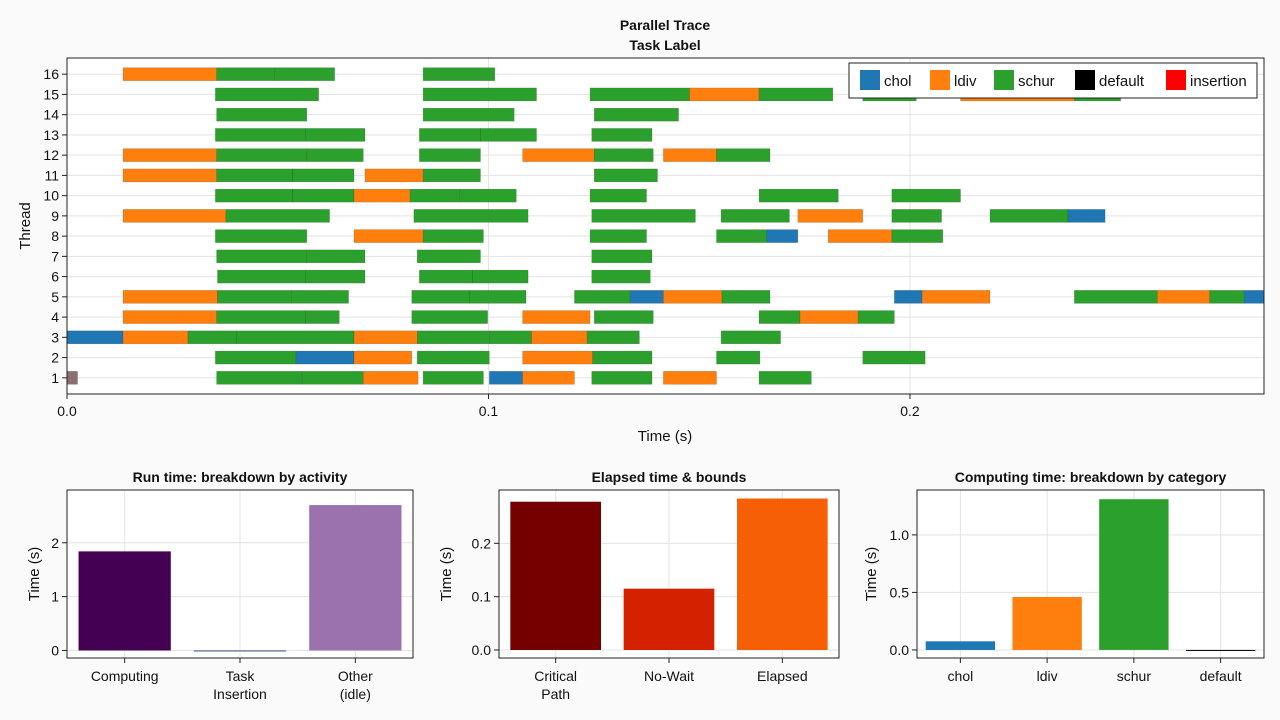 The image size is (1280, 720). Describe the element at coordinates (1047, 676) in the screenshot. I see `x-tick-label: ldiv` at that location.